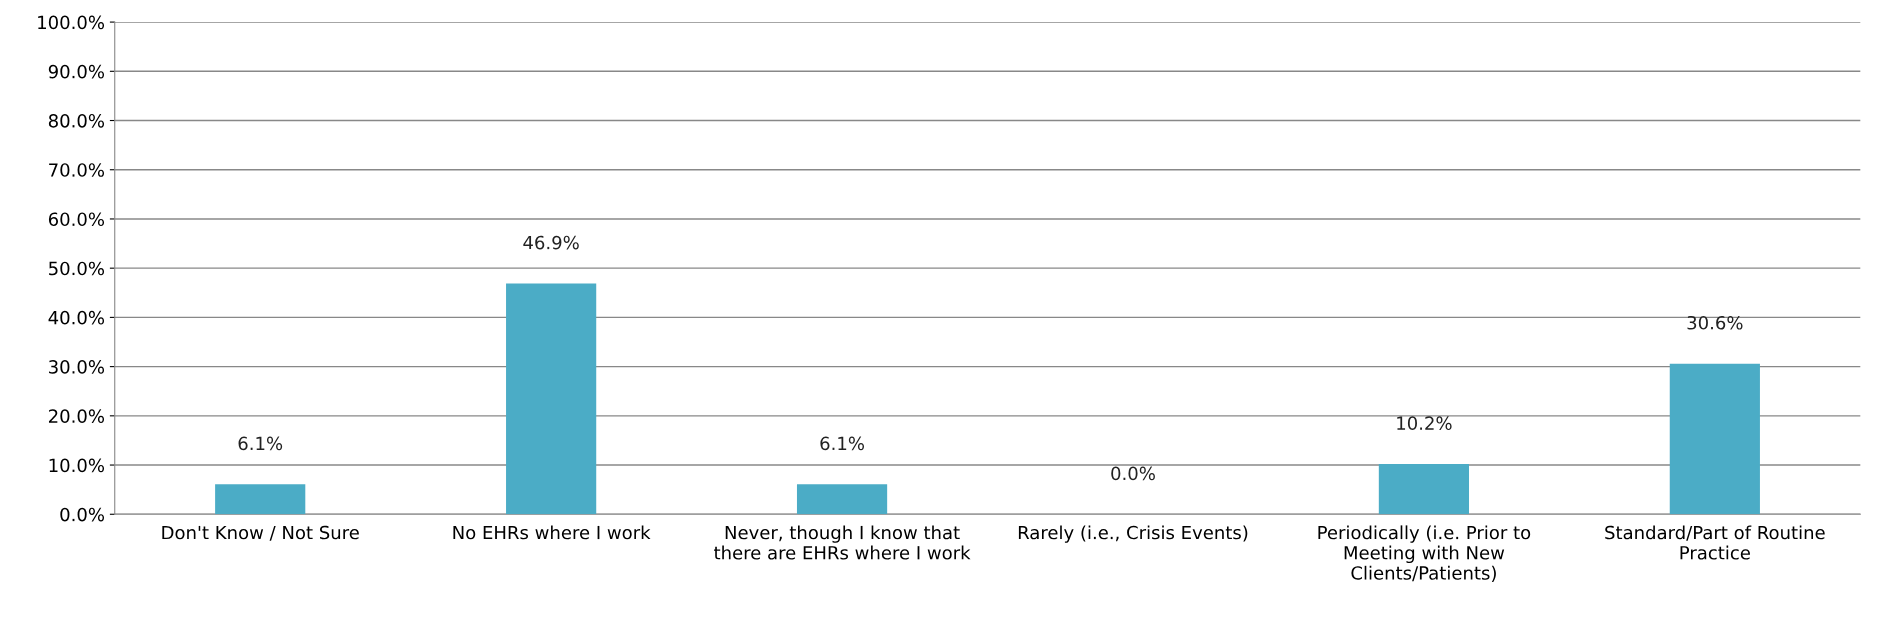 This screenshot has height=631, width=1881. I want to click on x-tick-label: Don't Know / Not Sure, so click(260, 533).